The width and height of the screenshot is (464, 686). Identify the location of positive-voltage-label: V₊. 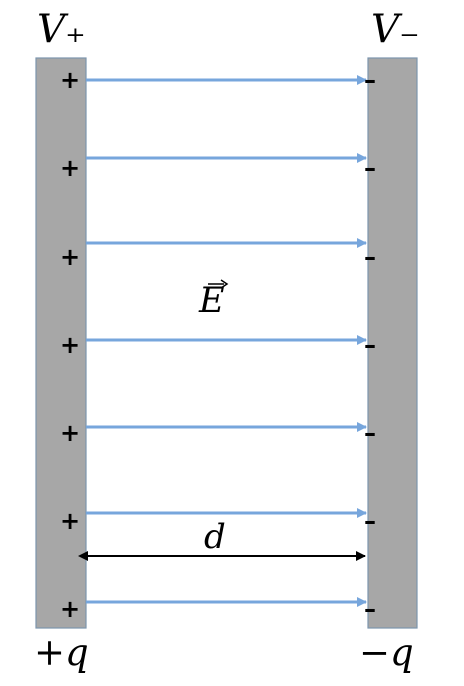
(61, 29).